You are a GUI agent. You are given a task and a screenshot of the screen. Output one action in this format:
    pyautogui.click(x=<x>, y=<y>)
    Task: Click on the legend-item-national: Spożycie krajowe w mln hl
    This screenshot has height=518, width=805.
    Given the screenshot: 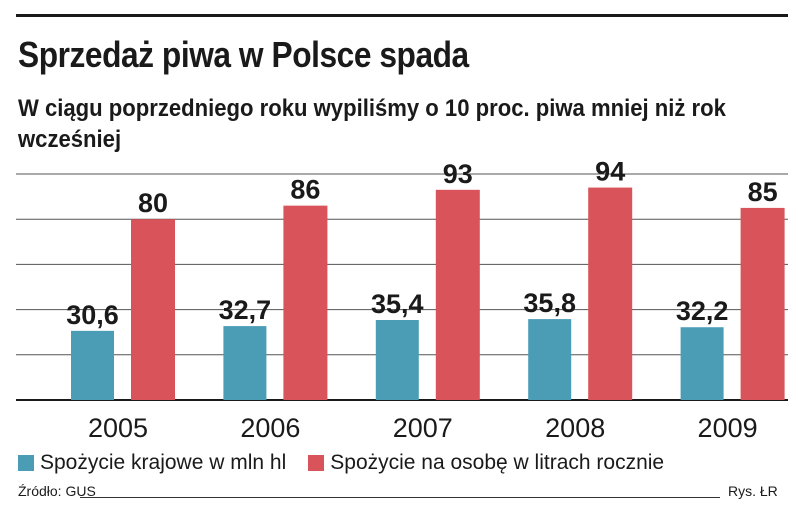 What is the action you would take?
    pyautogui.click(x=152, y=463)
    